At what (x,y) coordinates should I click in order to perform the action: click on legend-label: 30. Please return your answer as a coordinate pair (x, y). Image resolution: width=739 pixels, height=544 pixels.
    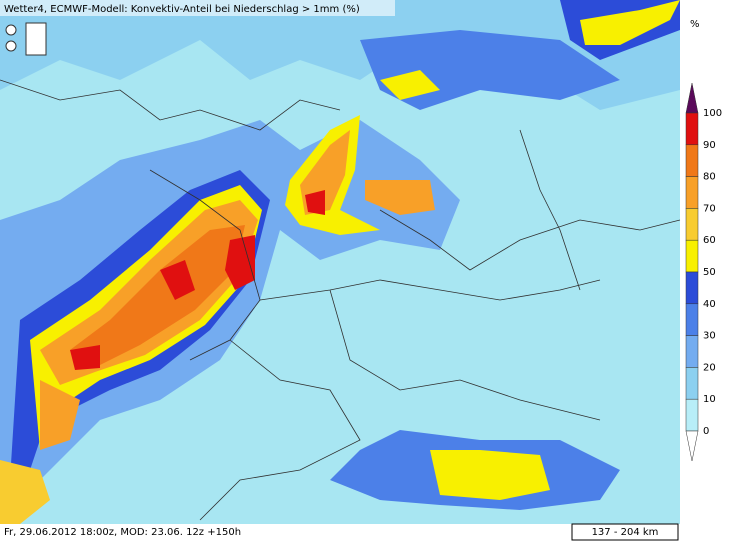
    Looking at the image, I should click on (709, 336).